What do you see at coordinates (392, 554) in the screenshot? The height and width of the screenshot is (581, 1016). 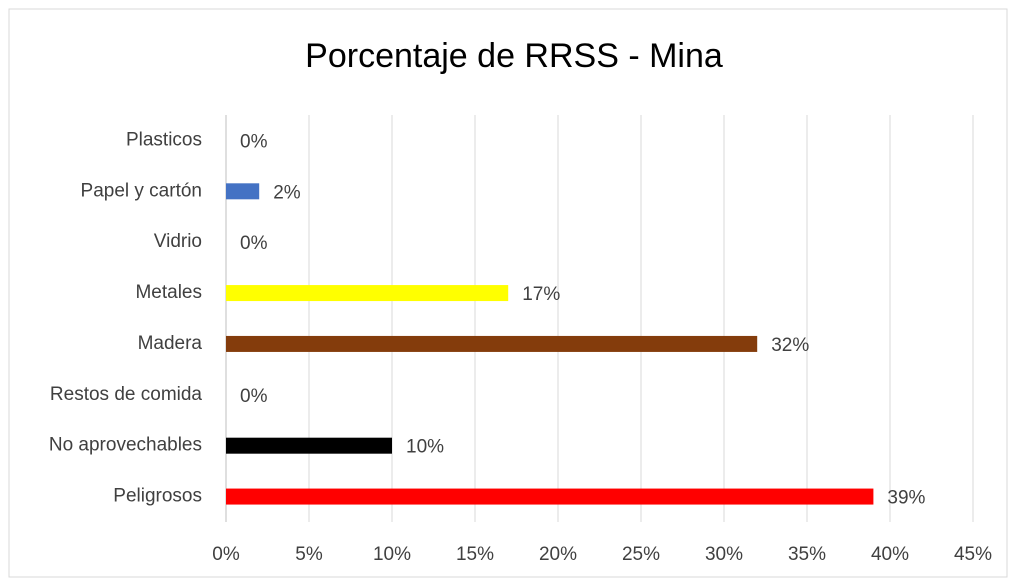 I see `x-tick-label: 10%` at bounding box center [392, 554].